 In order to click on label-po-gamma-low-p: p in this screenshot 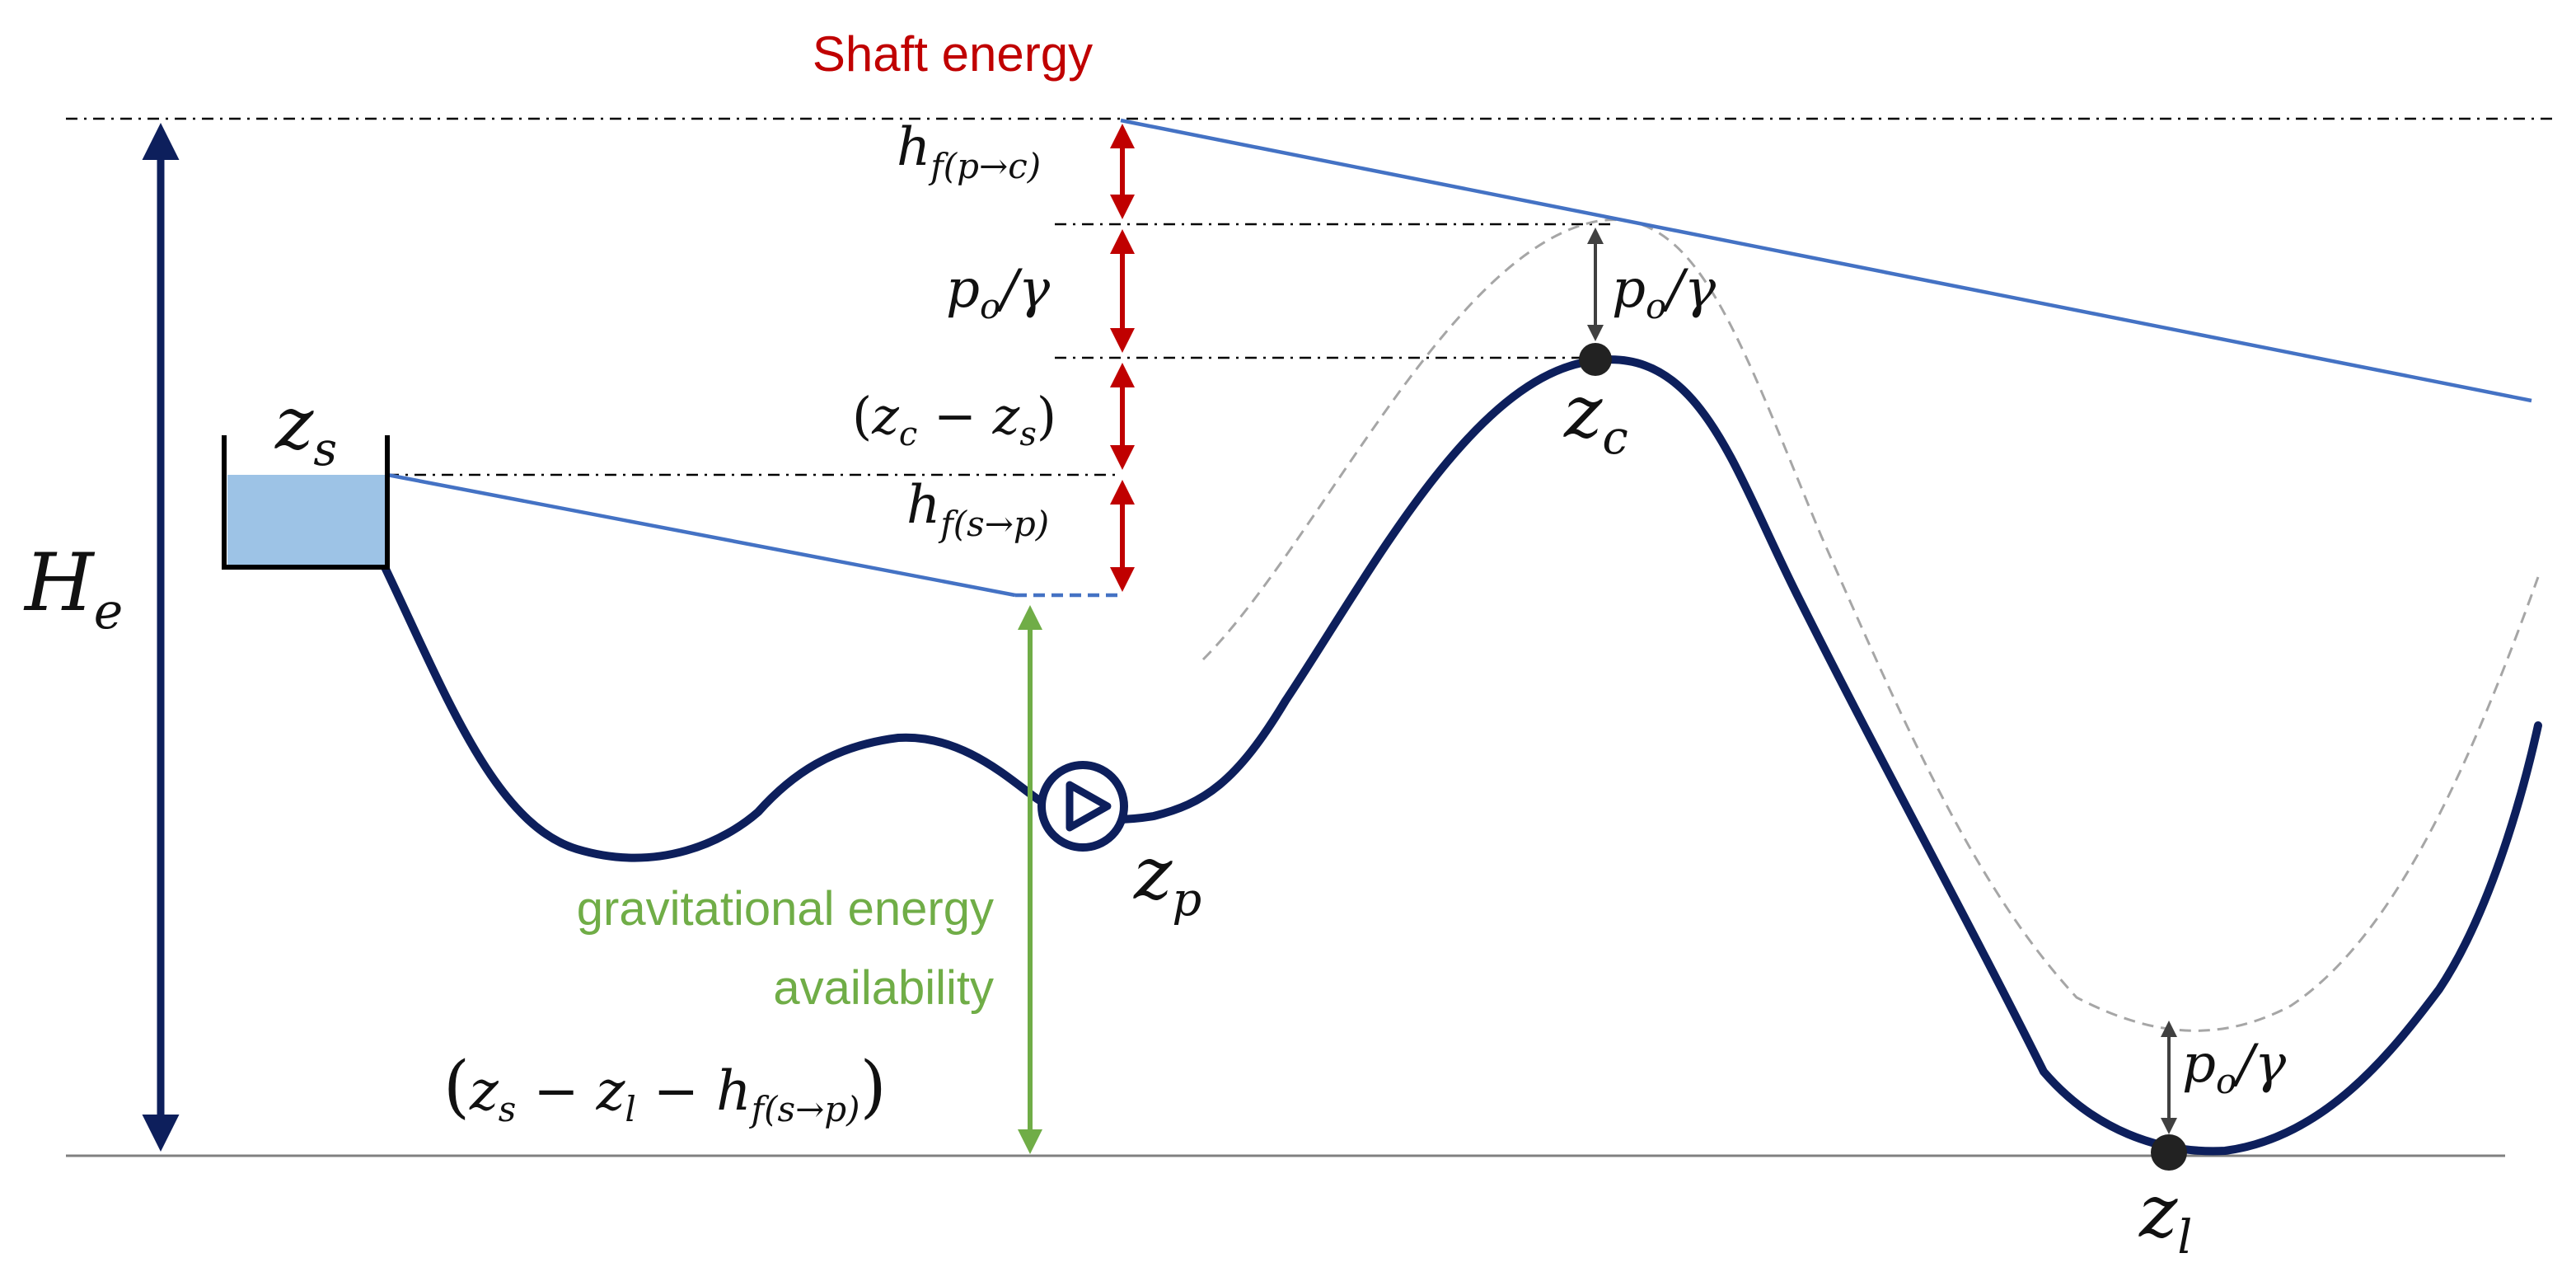, I will do `click(2199, 1064)`.